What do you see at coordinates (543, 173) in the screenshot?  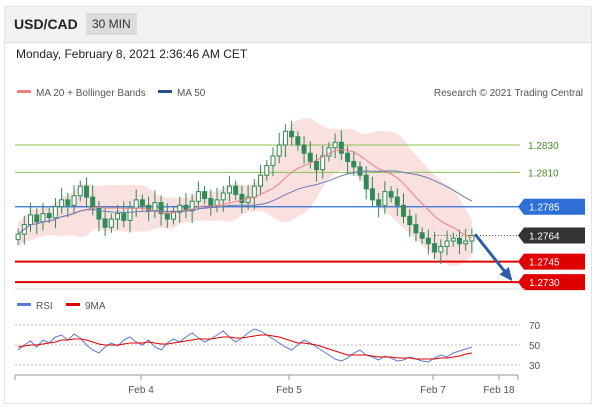 I see `level-label-1.2810: 1.2810` at bounding box center [543, 173].